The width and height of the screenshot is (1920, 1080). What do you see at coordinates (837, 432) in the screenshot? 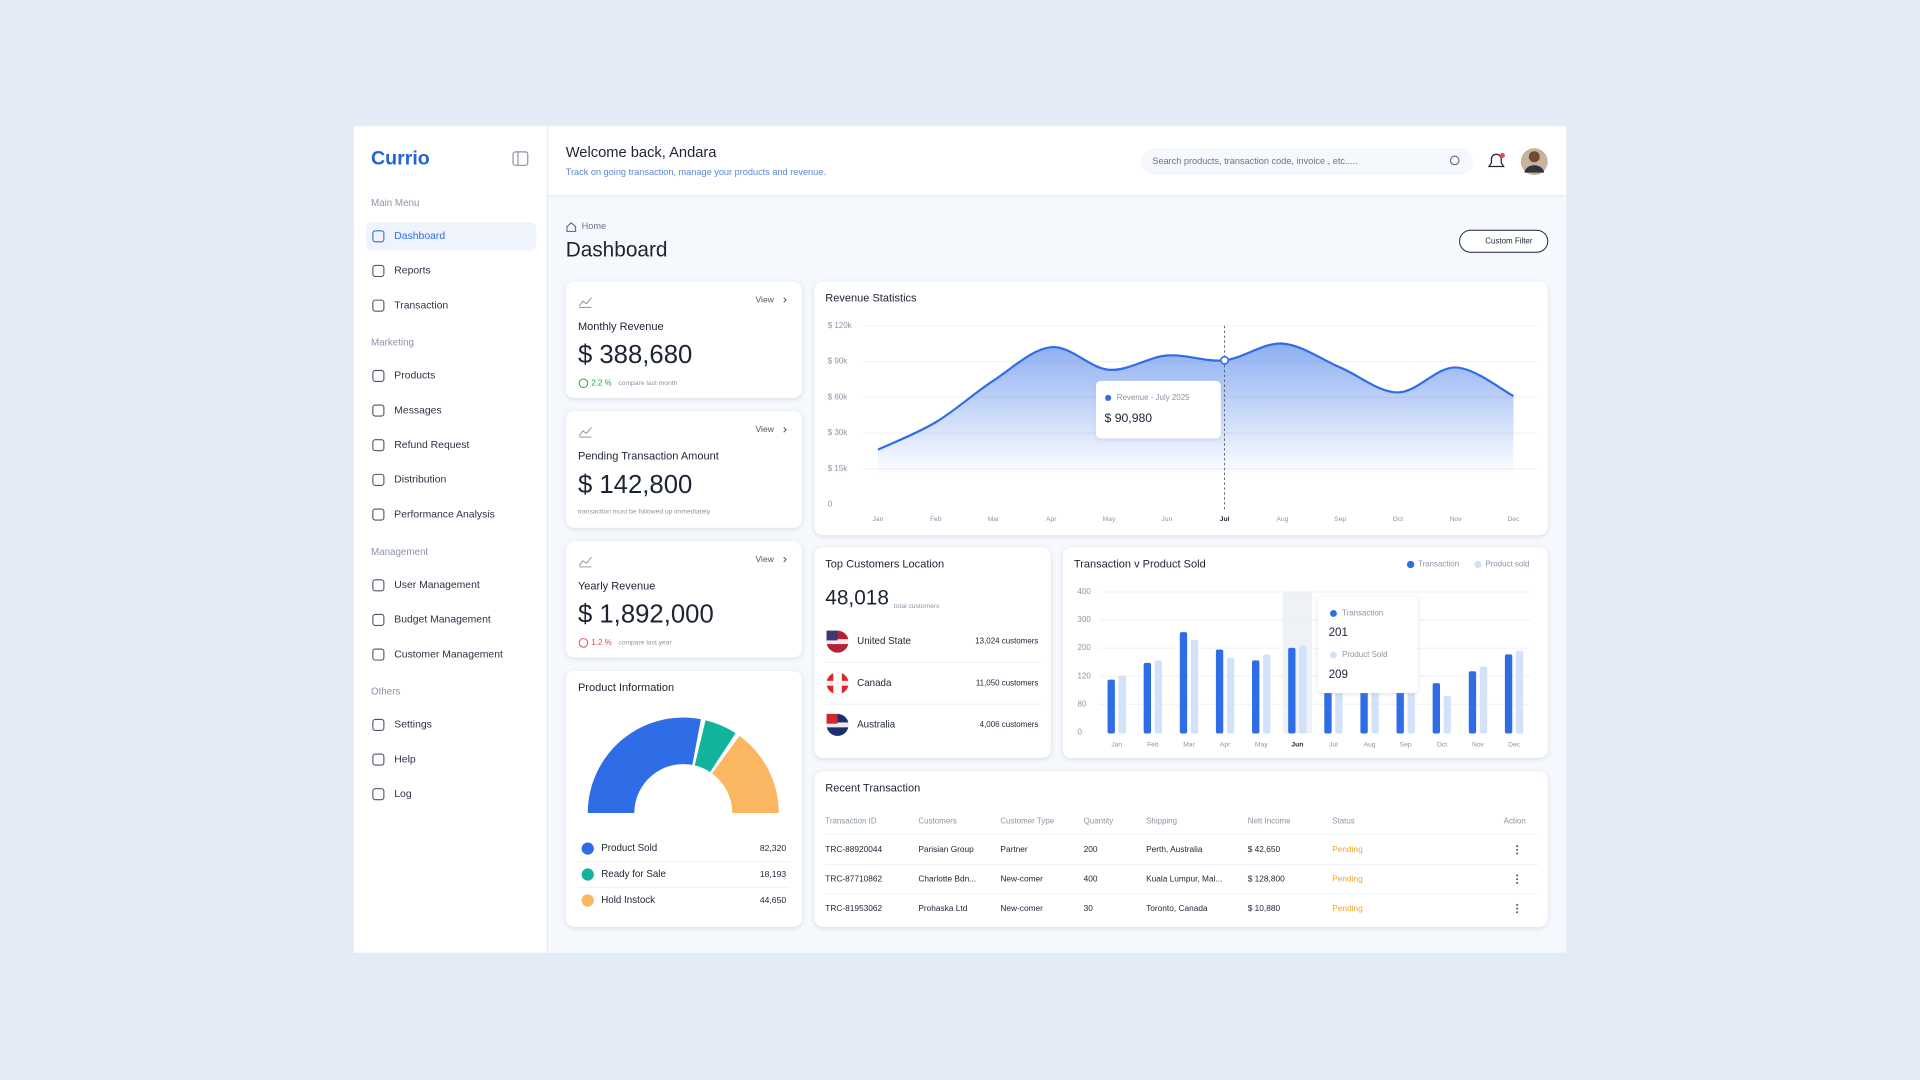
I see `y-tick-label: $ 30k` at bounding box center [837, 432].